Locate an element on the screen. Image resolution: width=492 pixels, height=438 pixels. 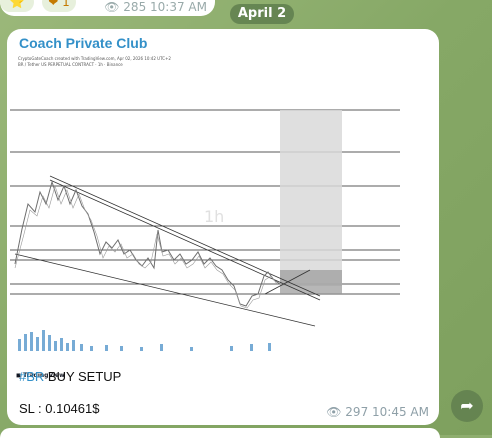
date-divider: April 2 is located at coordinates (262, 14).